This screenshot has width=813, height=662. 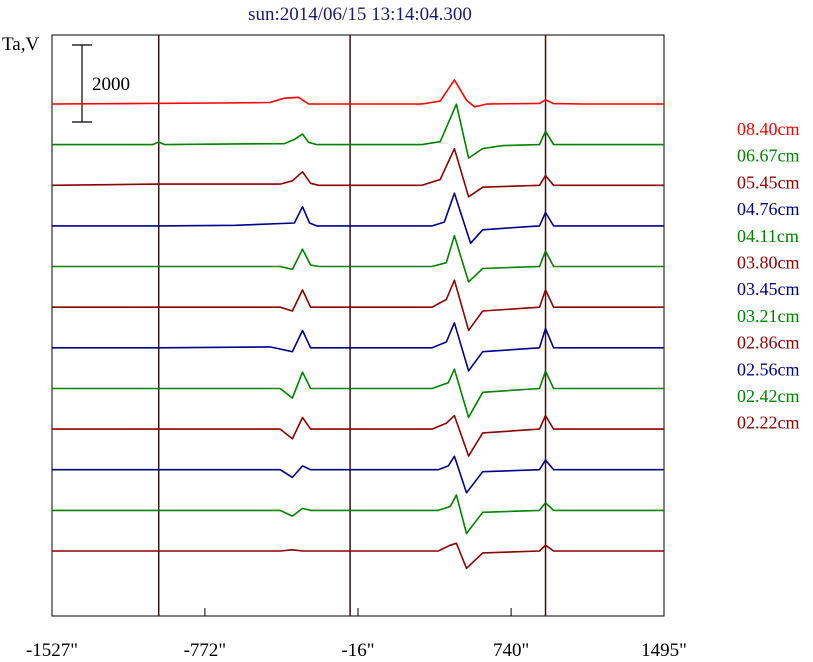 I want to click on x-tick-label: 1495", so click(x=664, y=650).